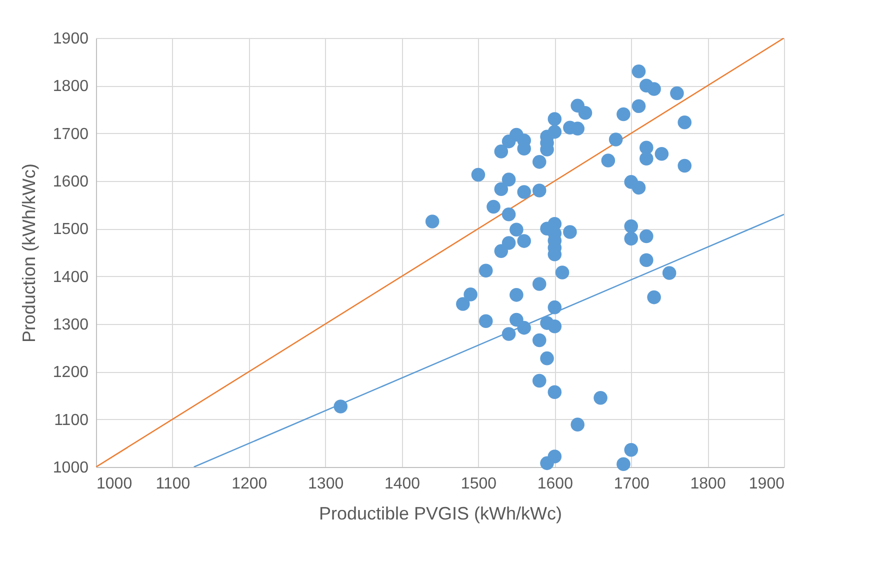 This screenshot has height=575, width=874. What do you see at coordinates (766, 484) in the screenshot?
I see `x-tick-label: 1900` at bounding box center [766, 484].